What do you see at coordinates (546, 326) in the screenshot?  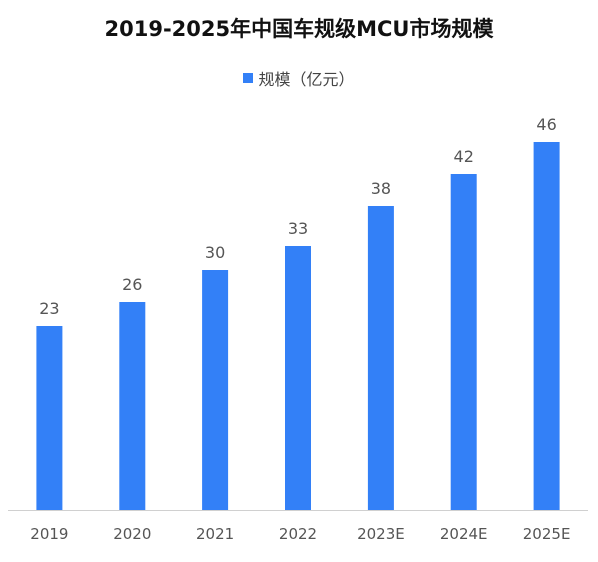 I see `bar-2025E` at bounding box center [546, 326].